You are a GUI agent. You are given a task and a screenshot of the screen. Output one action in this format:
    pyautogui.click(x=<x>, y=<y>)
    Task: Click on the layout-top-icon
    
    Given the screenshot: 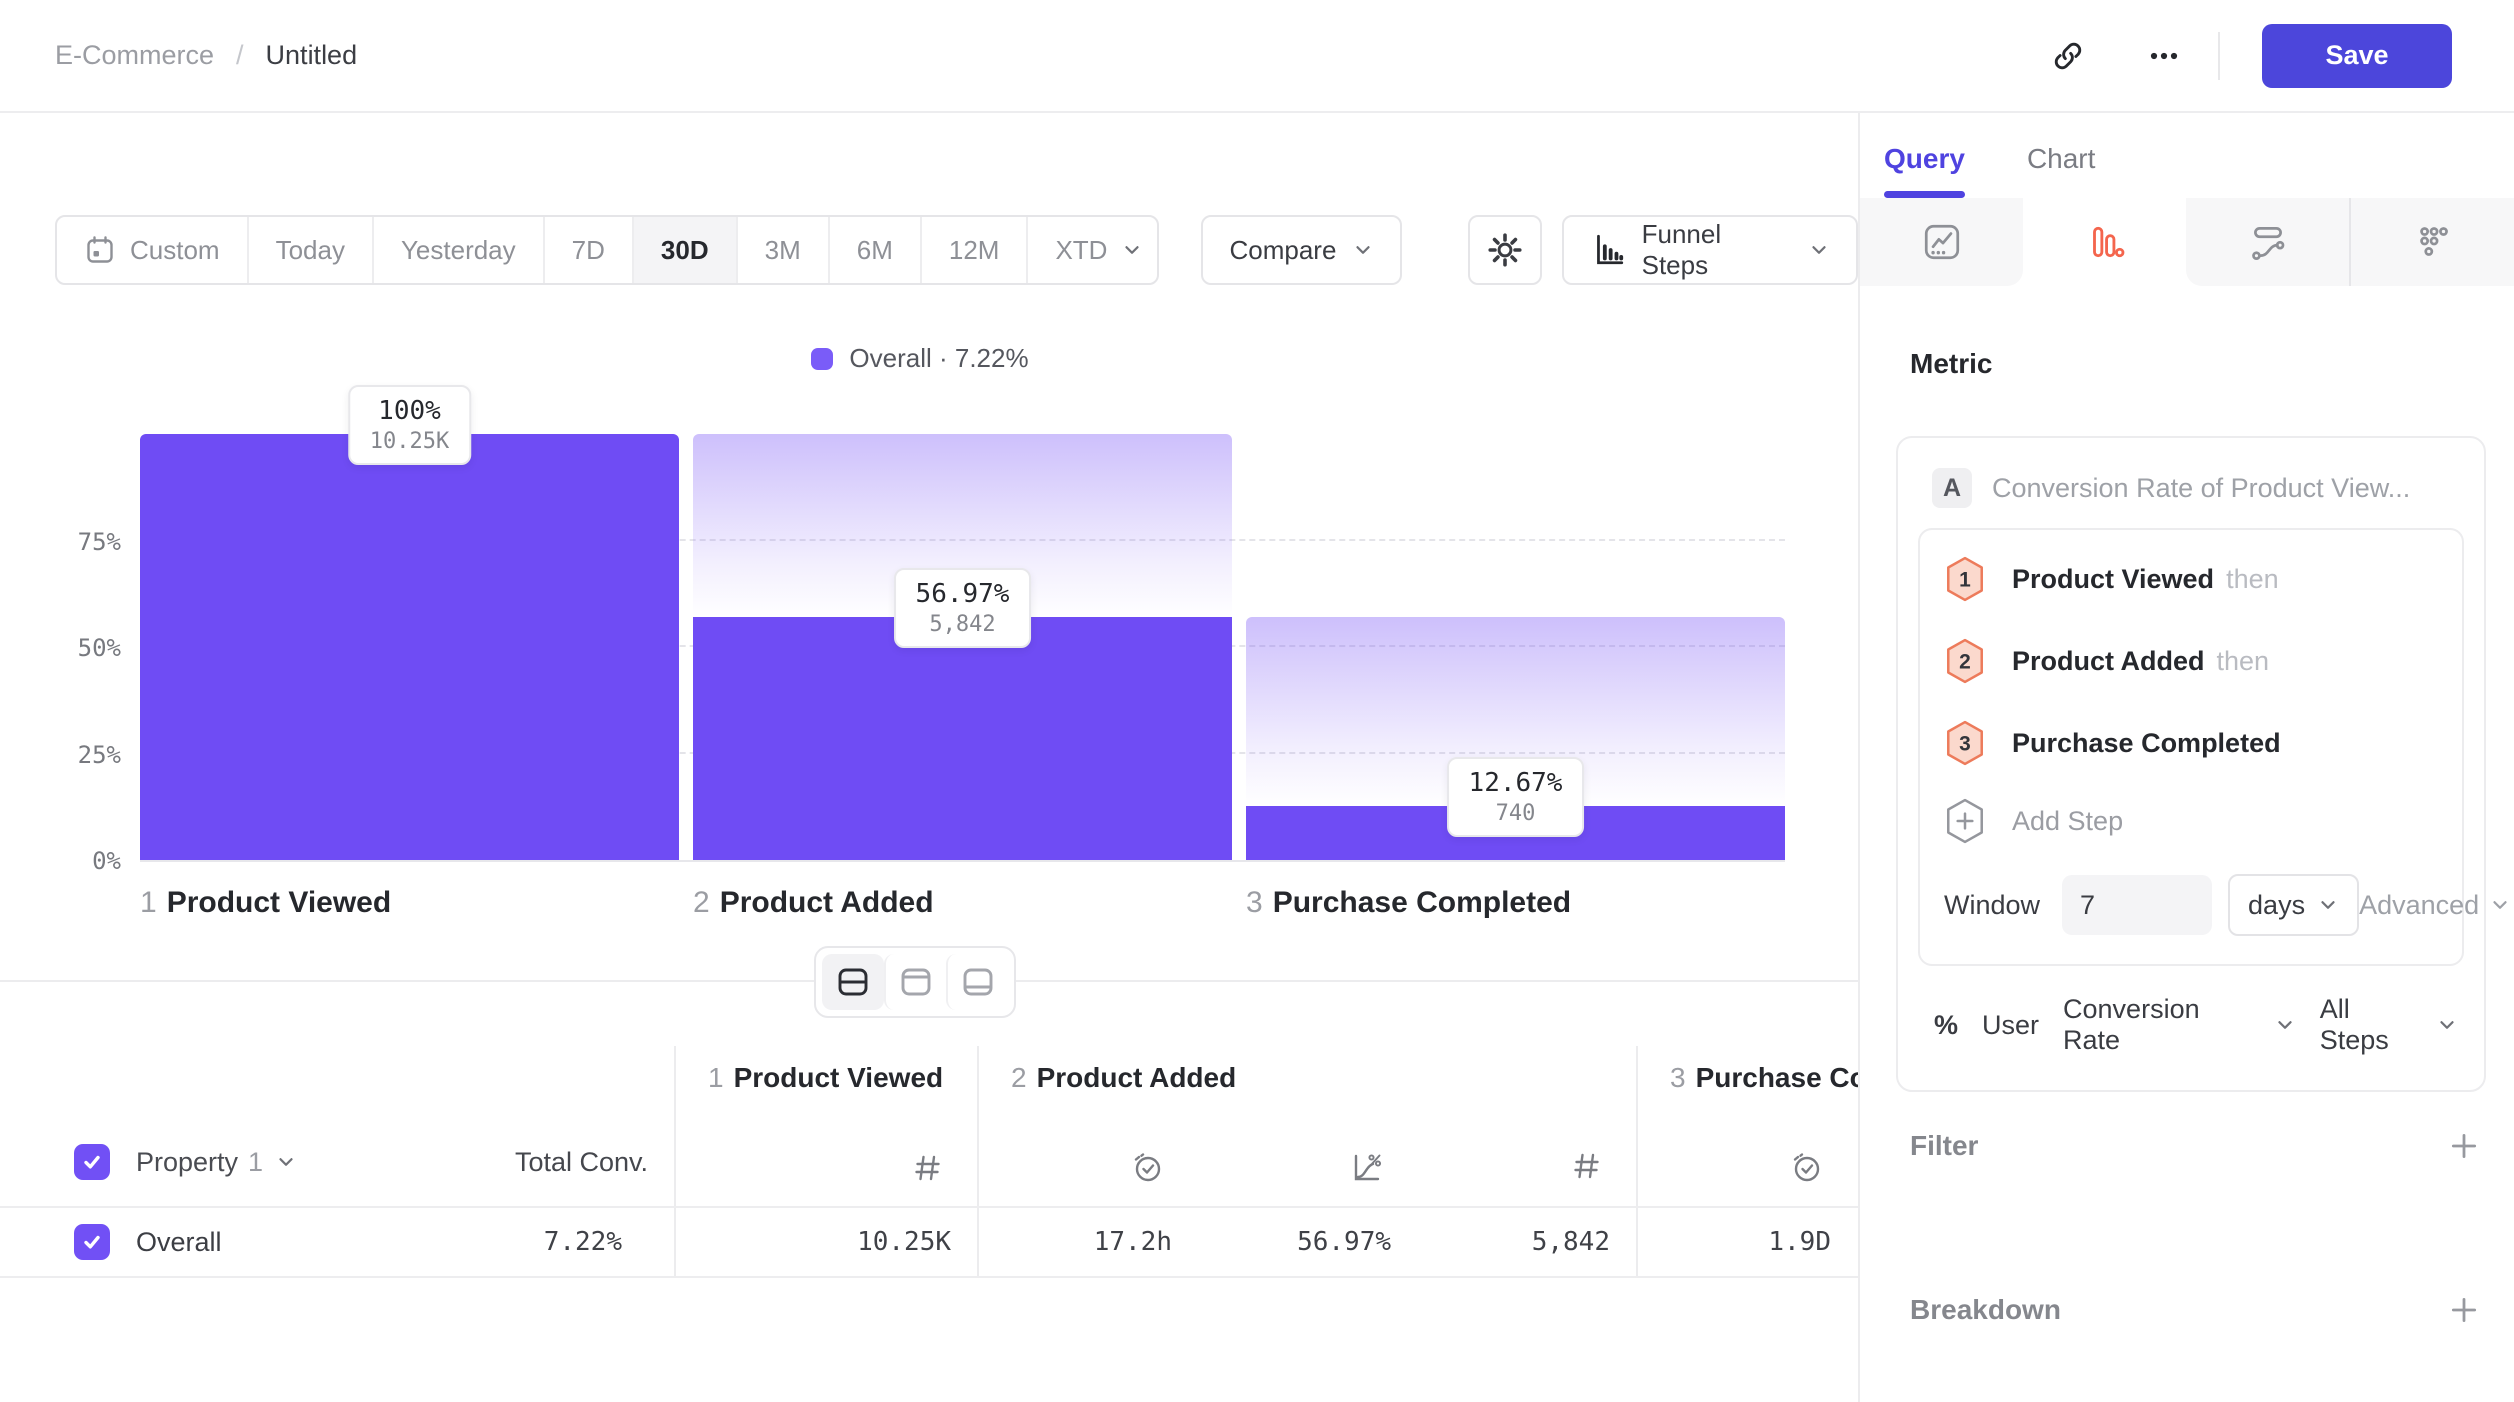 What is the action you would take?
    pyautogui.click(x=916, y=982)
    